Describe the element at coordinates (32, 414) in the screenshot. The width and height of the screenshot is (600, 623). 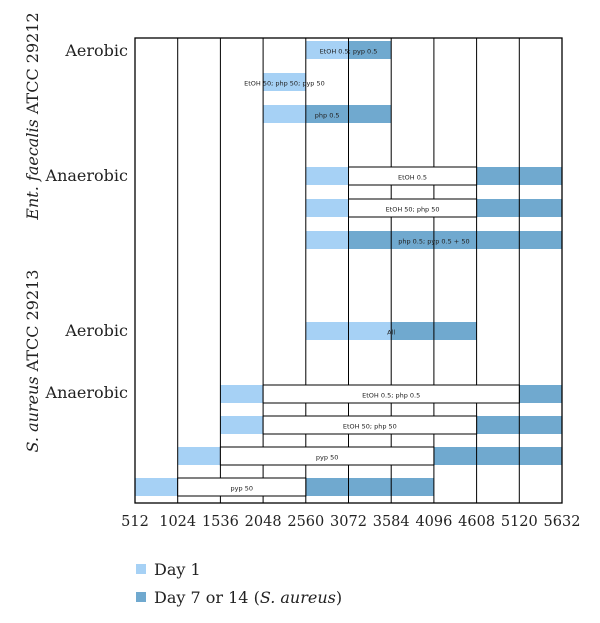
I see `organism-label-italic: S. aureus` at that location.